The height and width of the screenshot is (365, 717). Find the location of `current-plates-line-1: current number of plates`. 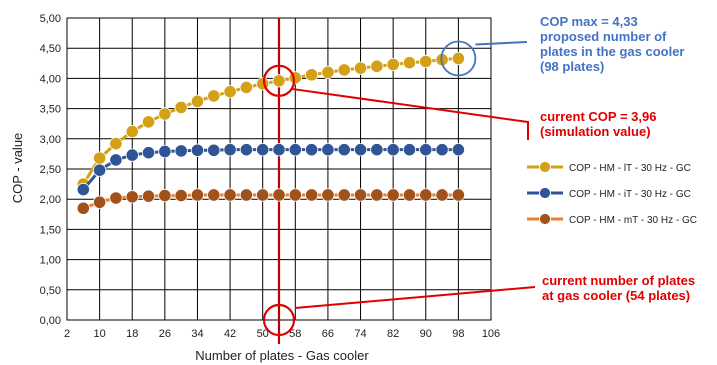

current-plates-line-1: current number of plates is located at coordinates (619, 280).